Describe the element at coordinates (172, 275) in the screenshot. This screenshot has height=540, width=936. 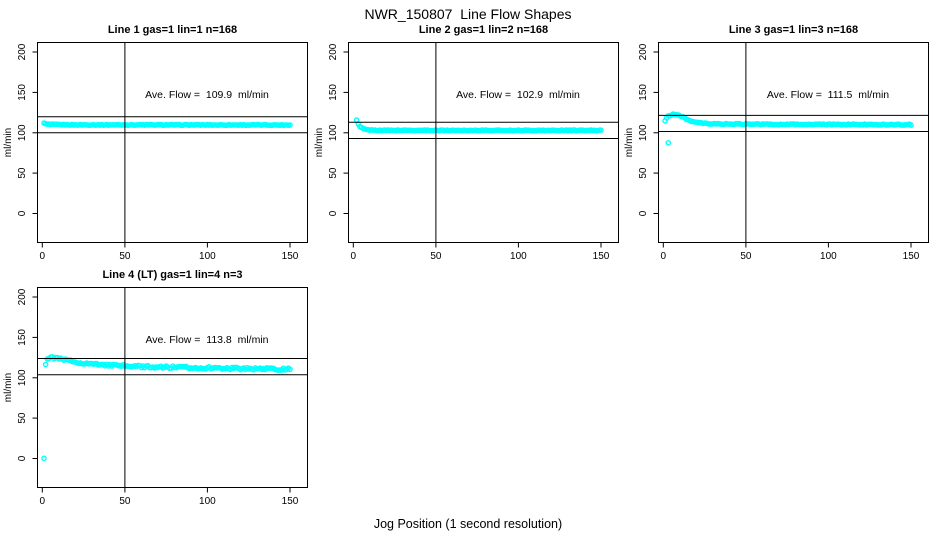
I see `panel-4-title: Line 4 (LT) gas=1 lin=4 n=3` at that location.